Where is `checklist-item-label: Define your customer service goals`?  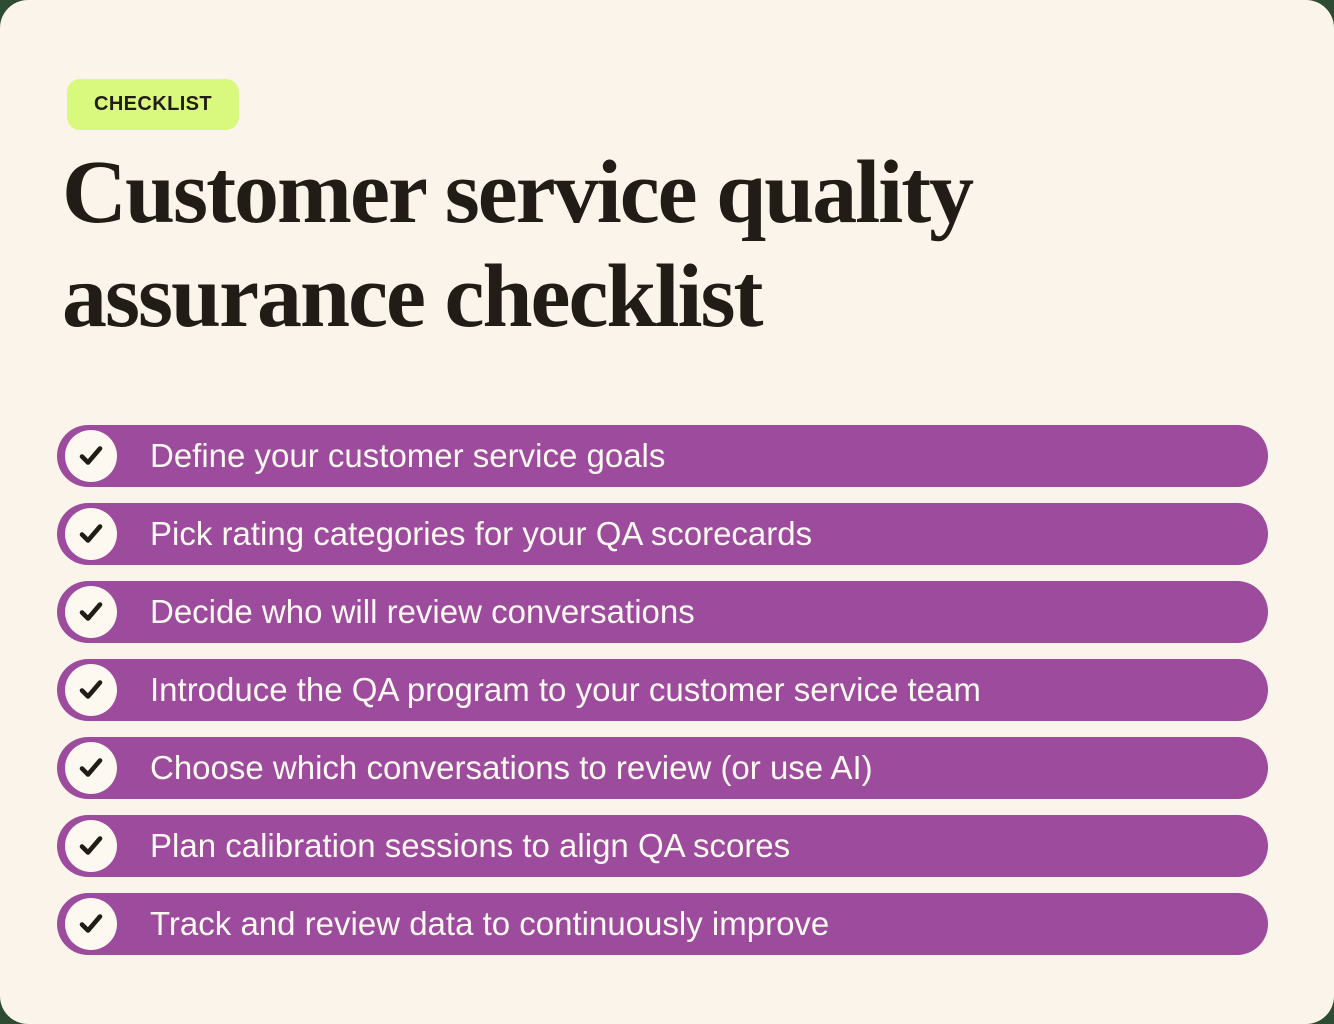 checklist-item-label: Define your customer service goals is located at coordinates (408, 455).